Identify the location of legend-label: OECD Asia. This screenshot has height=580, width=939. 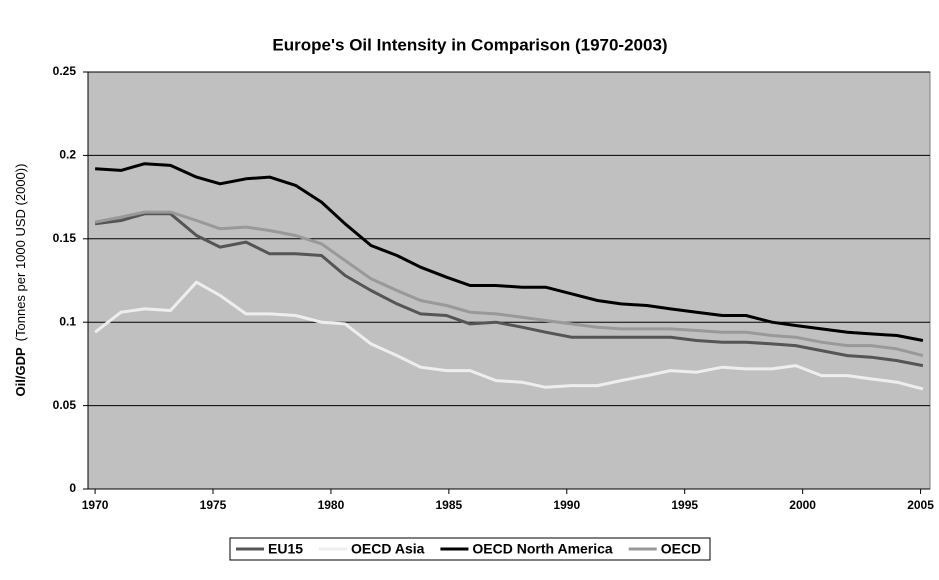
(388, 549).